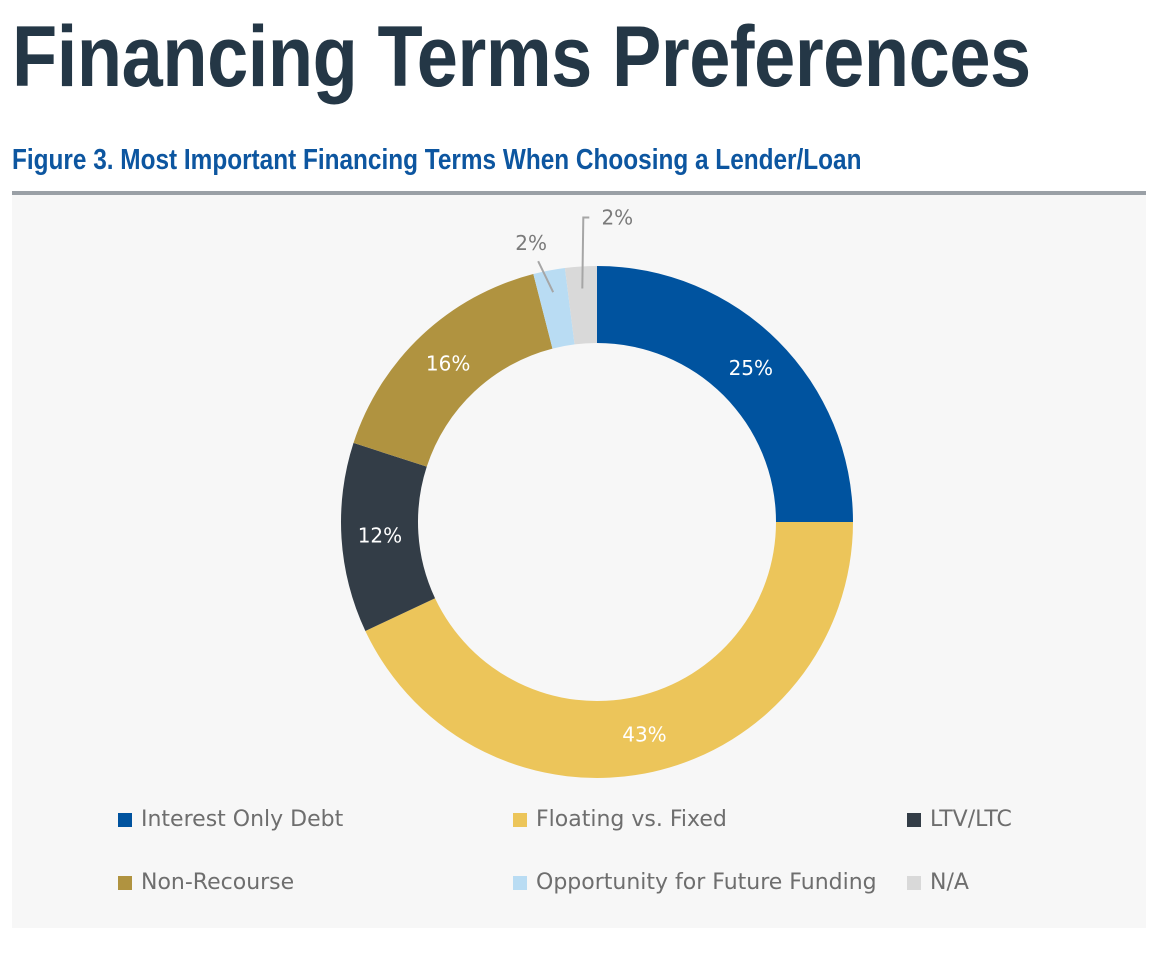 Image resolution: width=1170 pixels, height=953 pixels. Describe the element at coordinates (644, 734) in the screenshot. I see `data-label: 43%` at that location.